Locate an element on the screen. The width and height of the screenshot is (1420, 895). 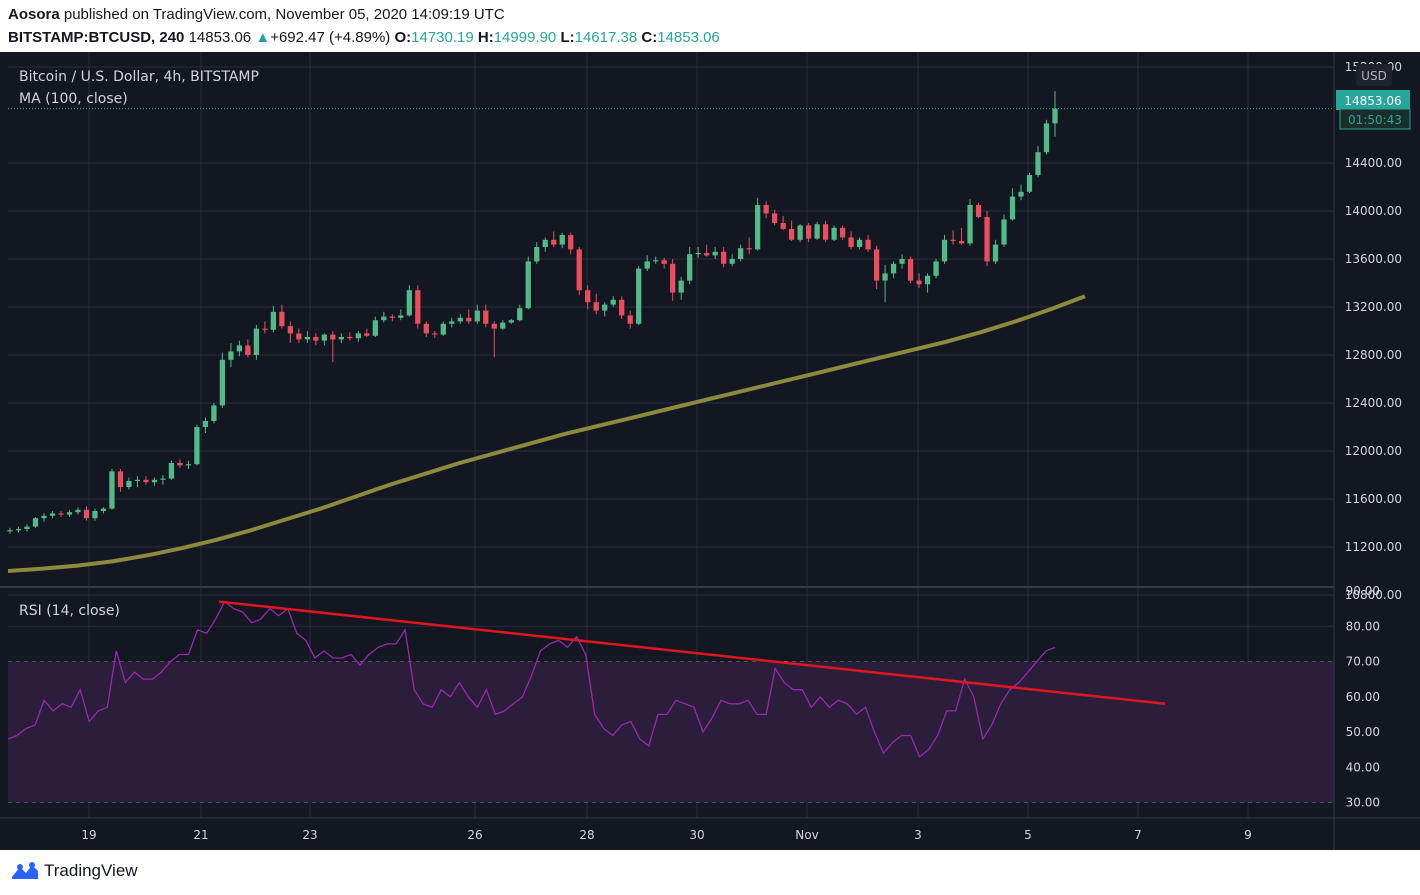
up-arrow-icon: ▲ is located at coordinates (263, 37).